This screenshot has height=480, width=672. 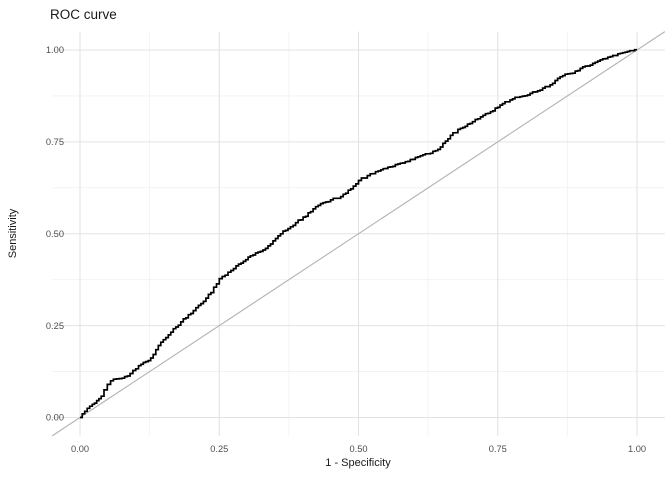 What do you see at coordinates (83, 14) in the screenshot?
I see `chart-title: ROC curve` at bounding box center [83, 14].